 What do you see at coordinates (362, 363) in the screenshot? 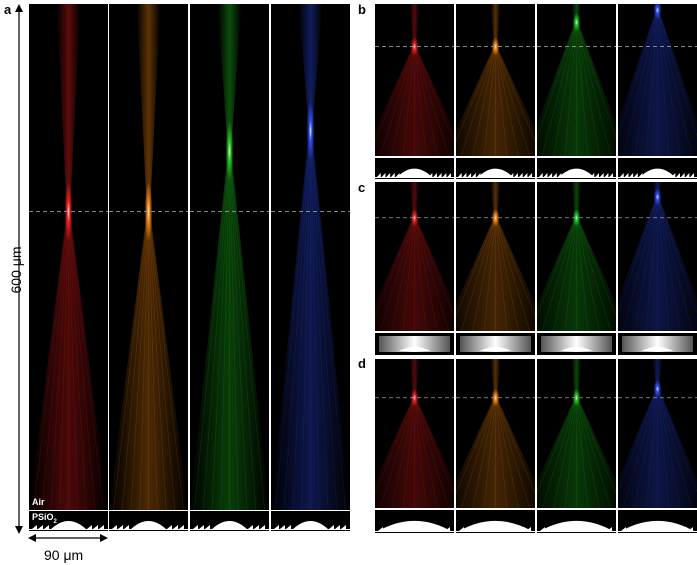
I see `panel-letter-d: d` at bounding box center [362, 363].